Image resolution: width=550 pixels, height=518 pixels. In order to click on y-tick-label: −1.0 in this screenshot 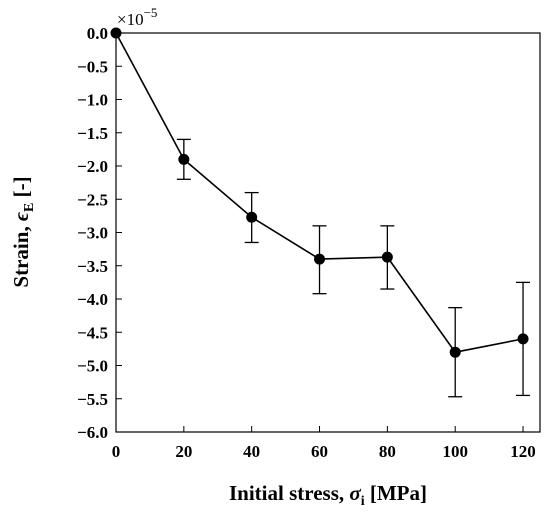, I will do `click(92, 100)`.